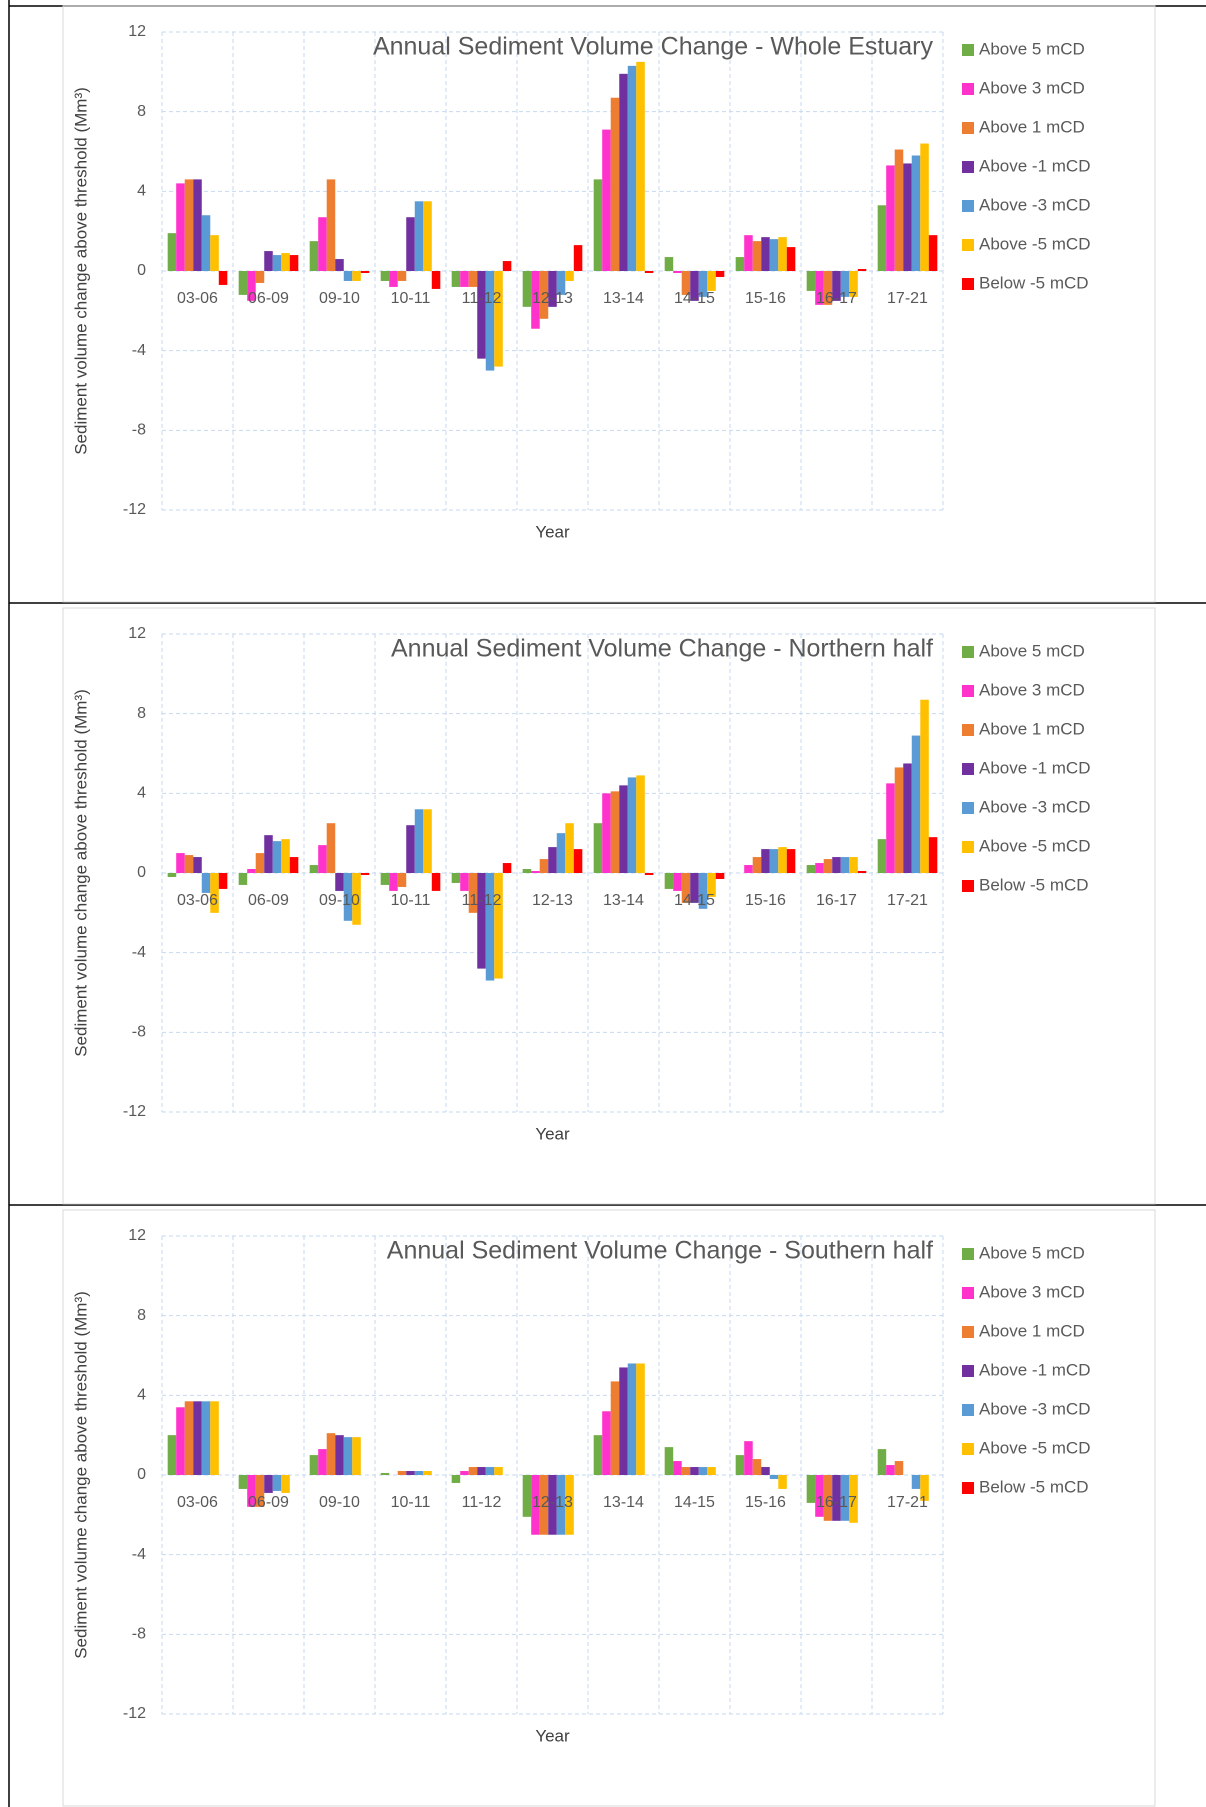  Describe the element at coordinates (1034, 1447) in the screenshot. I see `legend-label: Above -5 mCD` at that location.